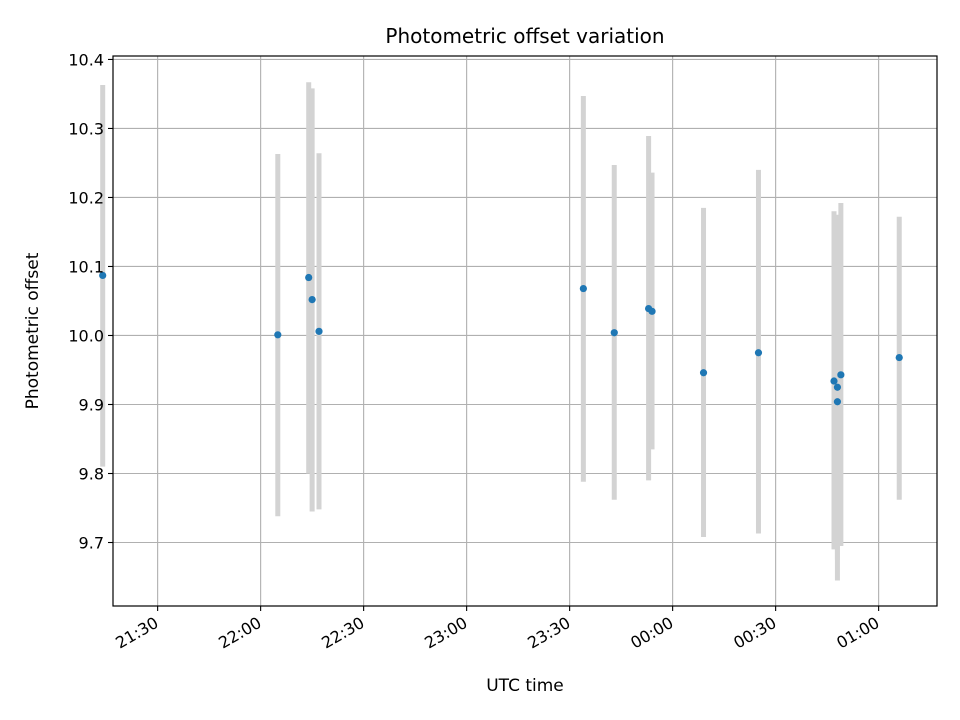  What do you see at coordinates (86, 197) in the screenshot?
I see `y-tick-label: 10.2` at bounding box center [86, 197].